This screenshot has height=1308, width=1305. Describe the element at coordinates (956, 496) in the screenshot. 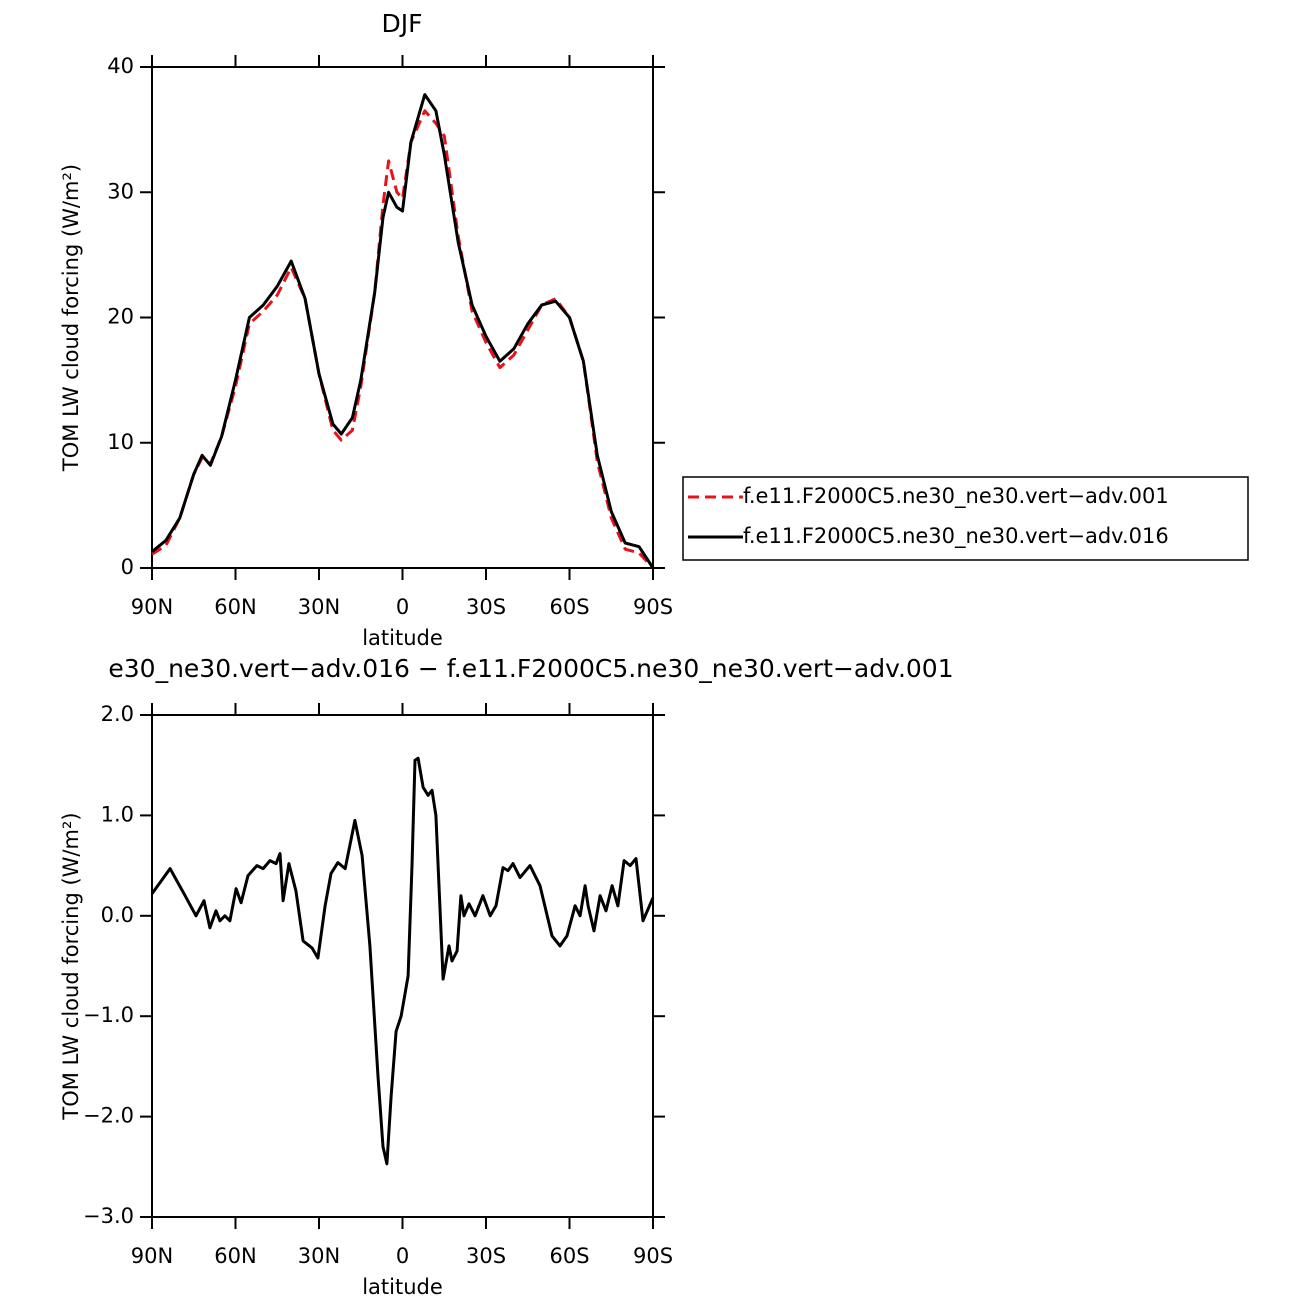

I see `legend-label: f.e11.F2000C5.ne30_ne30.vert−adv.001` at that location.